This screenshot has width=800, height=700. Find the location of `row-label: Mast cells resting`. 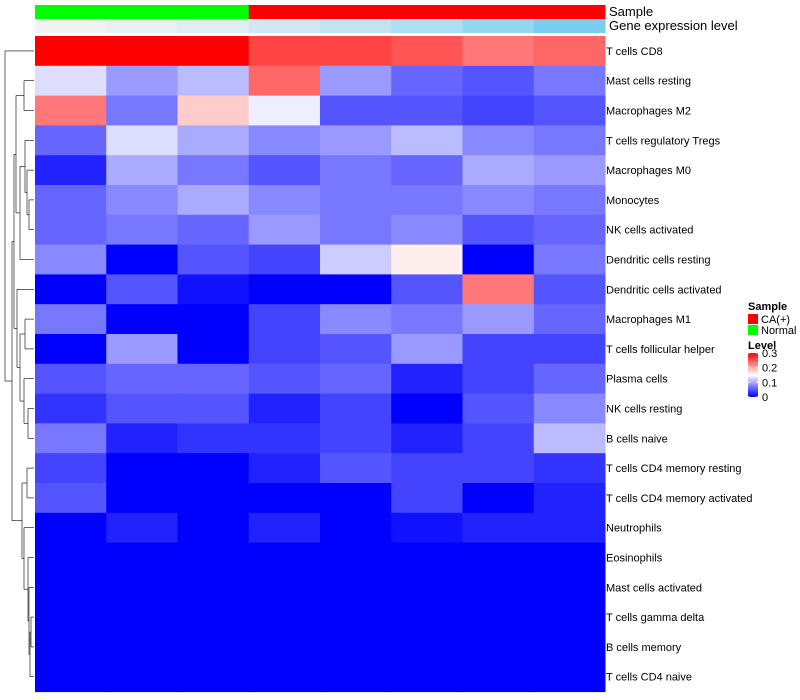

row-label: Mast cells resting is located at coordinates (648, 82).